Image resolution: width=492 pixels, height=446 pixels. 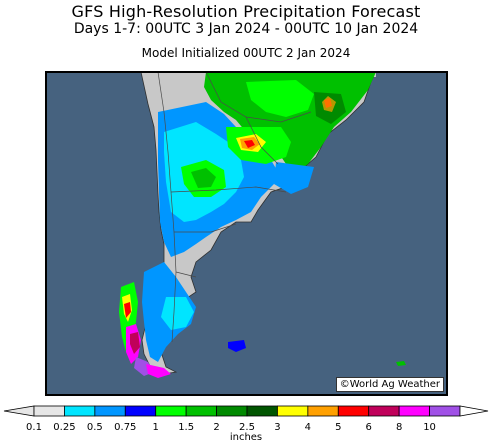 I want to click on colorbar-unit: inches, so click(x=246, y=437).